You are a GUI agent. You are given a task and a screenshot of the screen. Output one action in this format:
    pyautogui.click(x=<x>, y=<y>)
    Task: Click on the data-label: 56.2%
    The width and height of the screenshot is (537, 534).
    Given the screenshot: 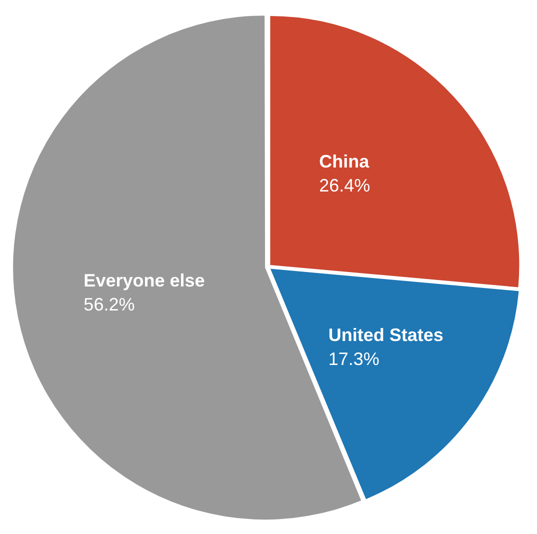 What is the action you would take?
    pyautogui.click(x=109, y=304)
    